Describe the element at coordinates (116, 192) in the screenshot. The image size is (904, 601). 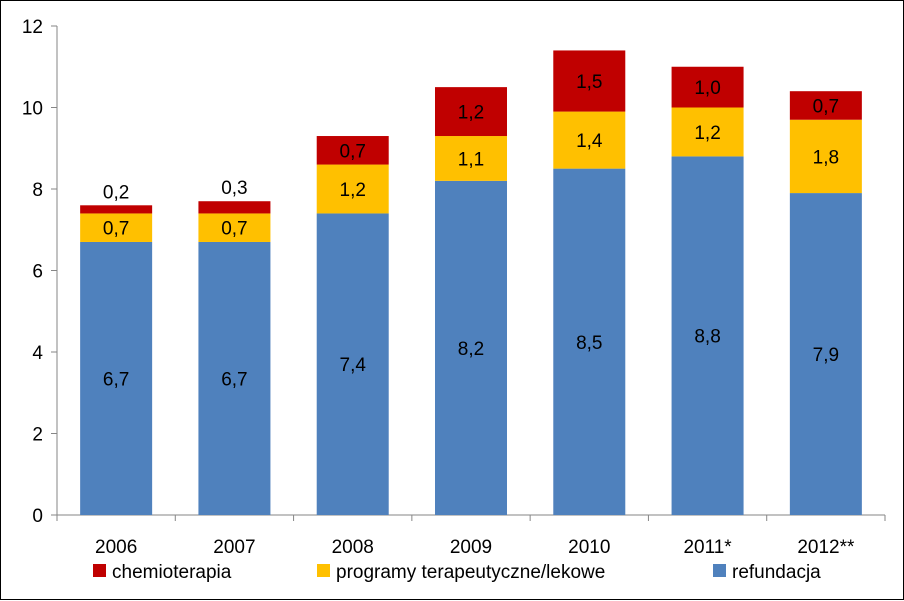
I see `data-label: 0,2` at that location.